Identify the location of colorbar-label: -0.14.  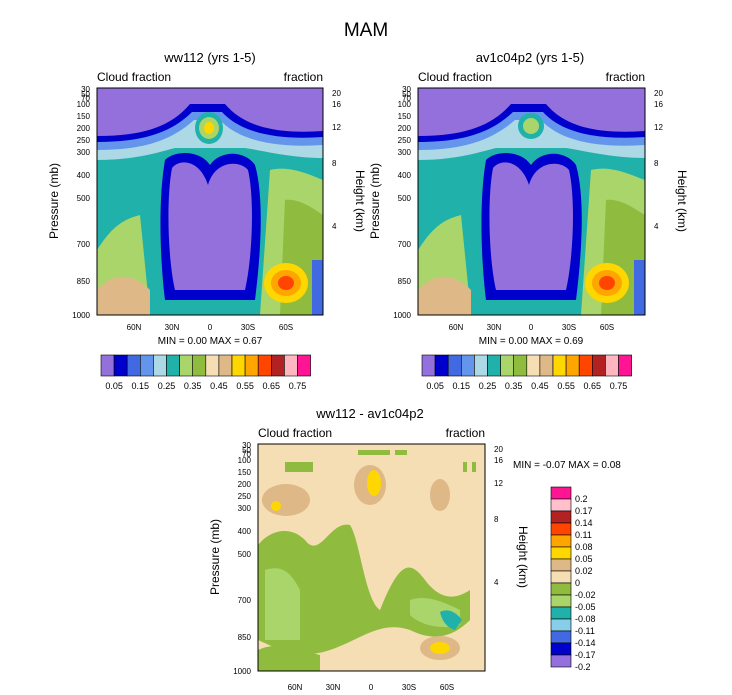
(585, 643).